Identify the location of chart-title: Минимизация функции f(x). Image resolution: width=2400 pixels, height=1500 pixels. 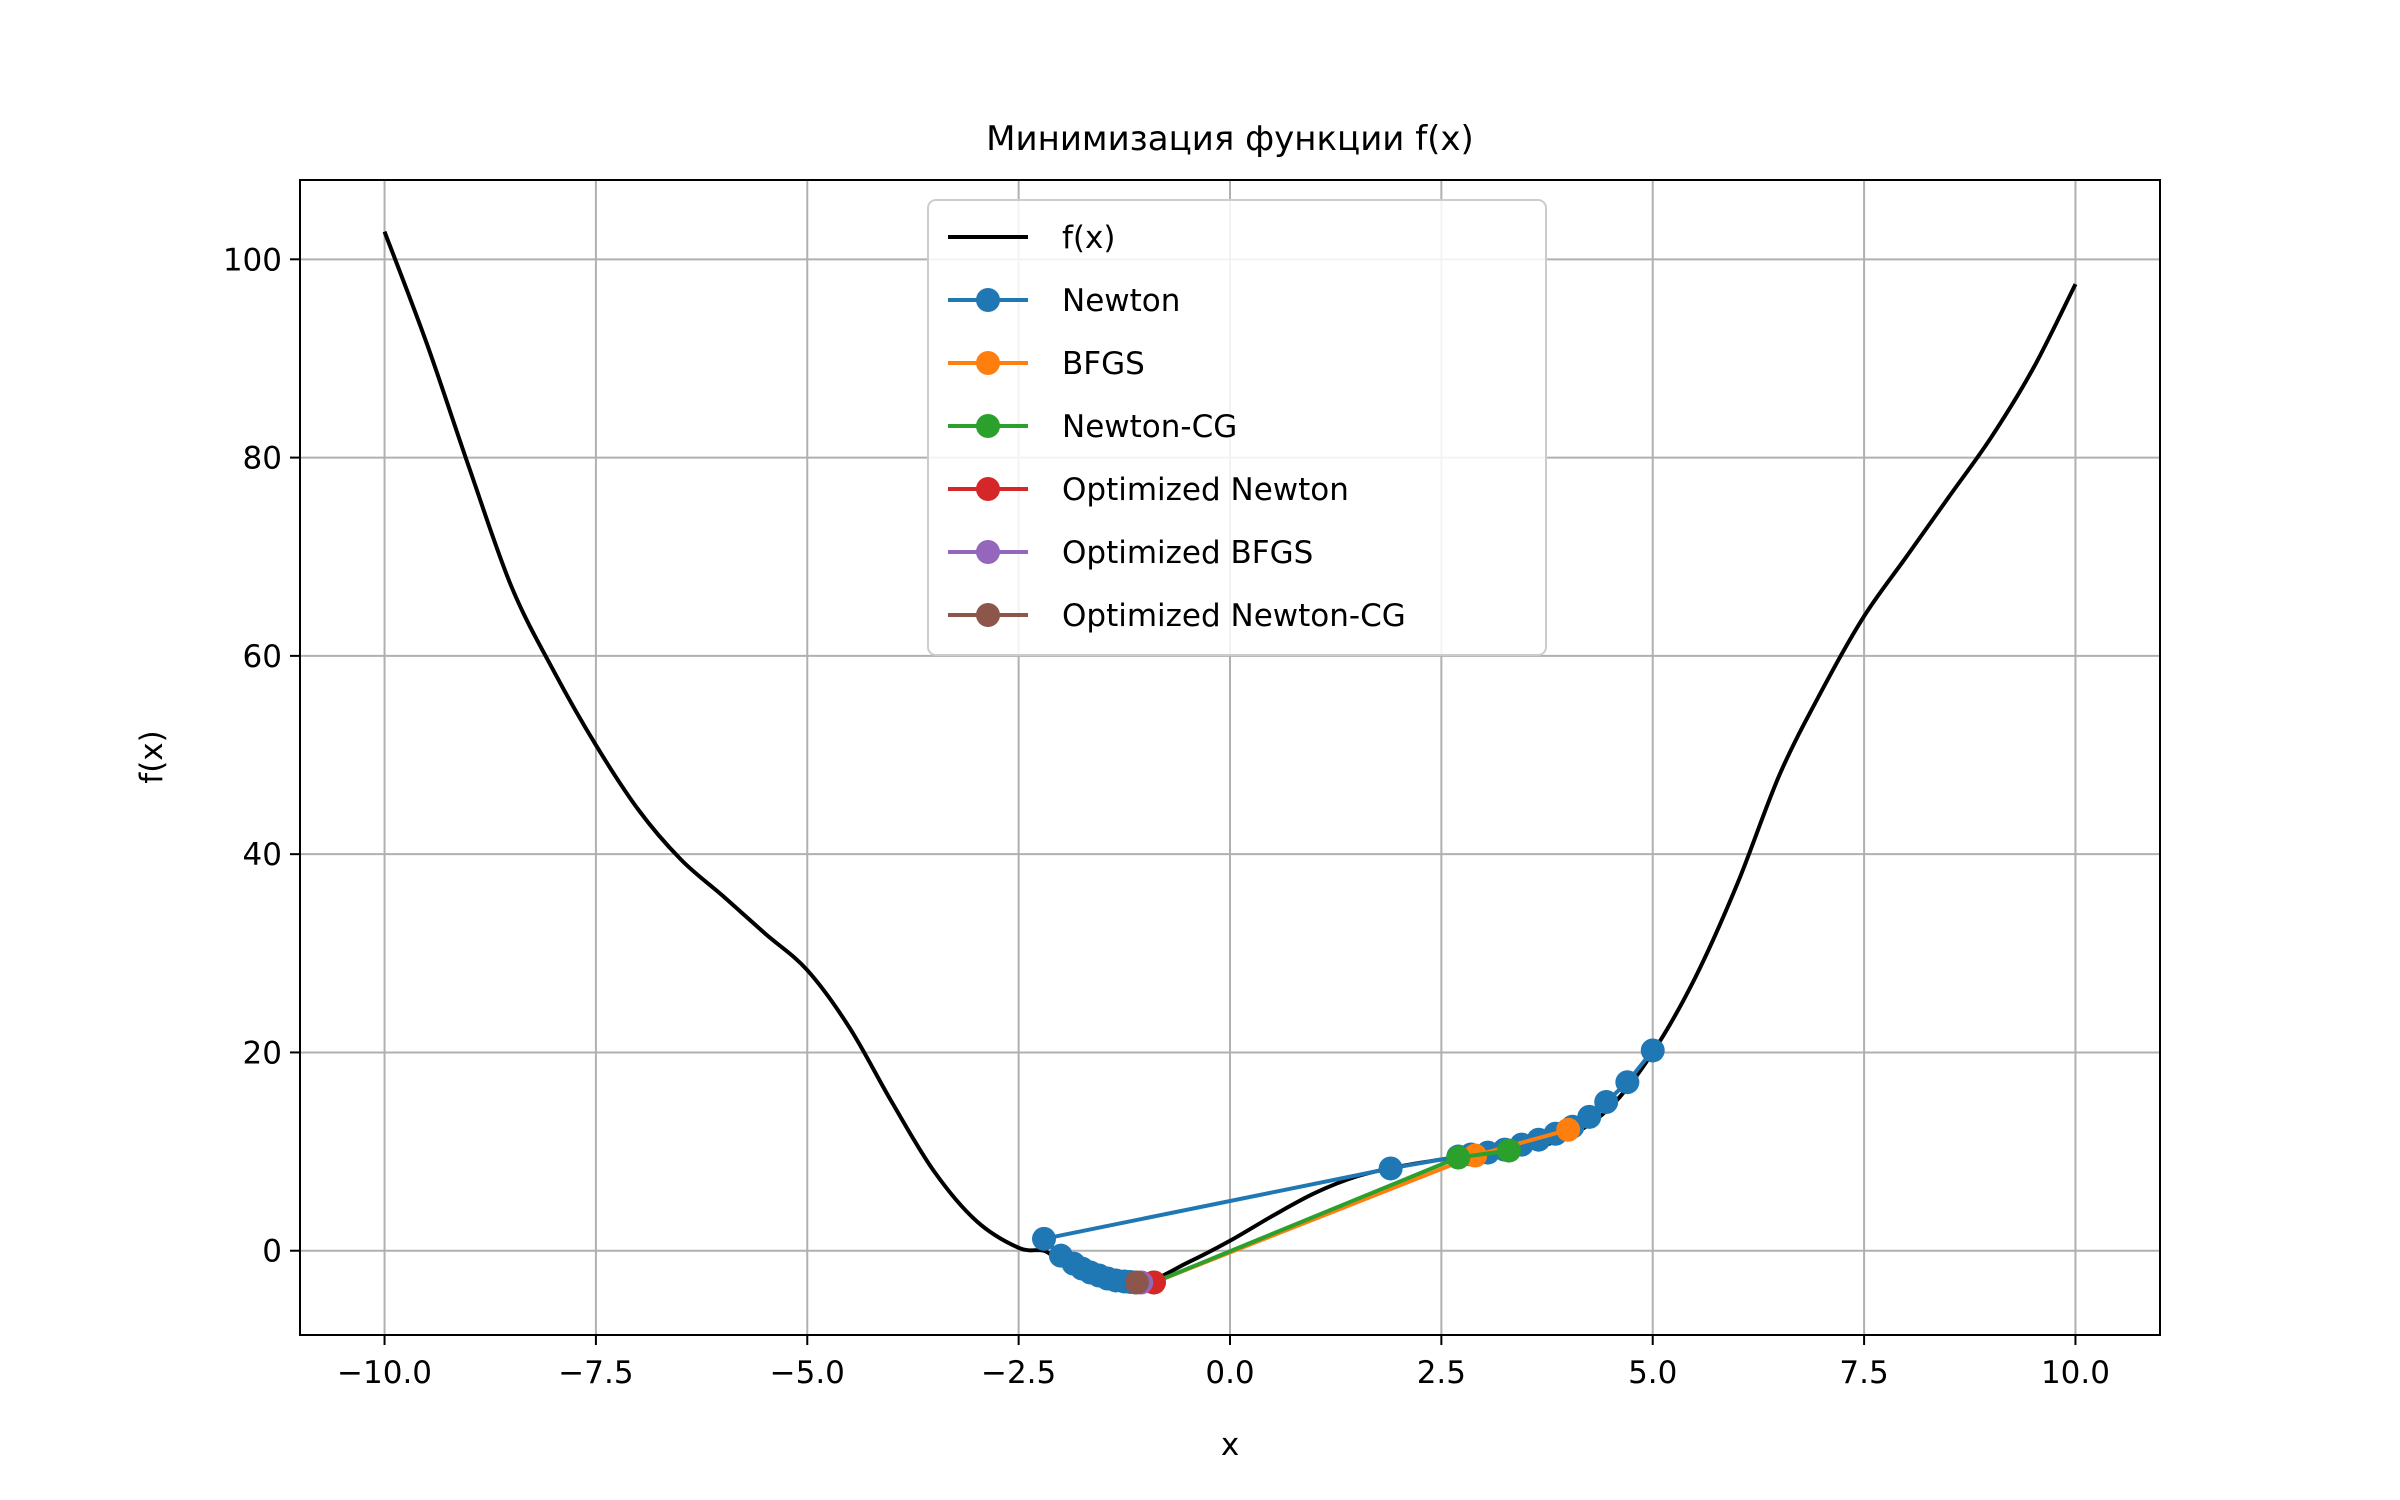
(1230, 139).